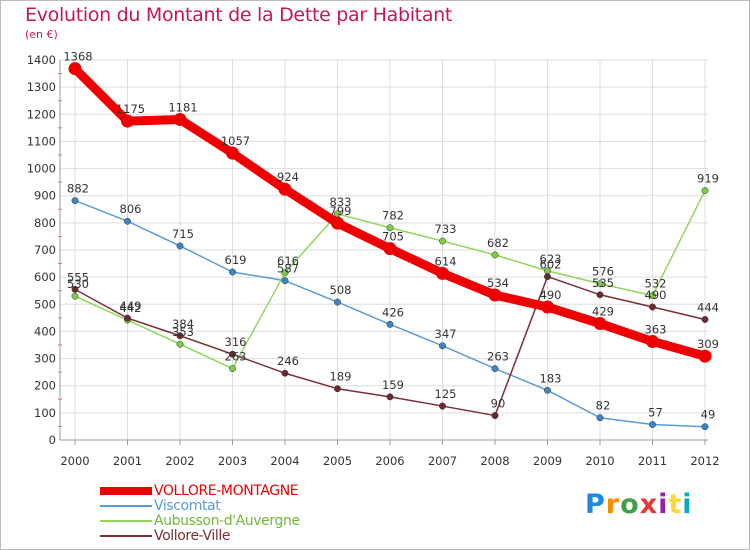 The width and height of the screenshot is (750, 550). What do you see at coordinates (131, 306) in the screenshot?
I see `data-label-3-1: 449` at bounding box center [131, 306].